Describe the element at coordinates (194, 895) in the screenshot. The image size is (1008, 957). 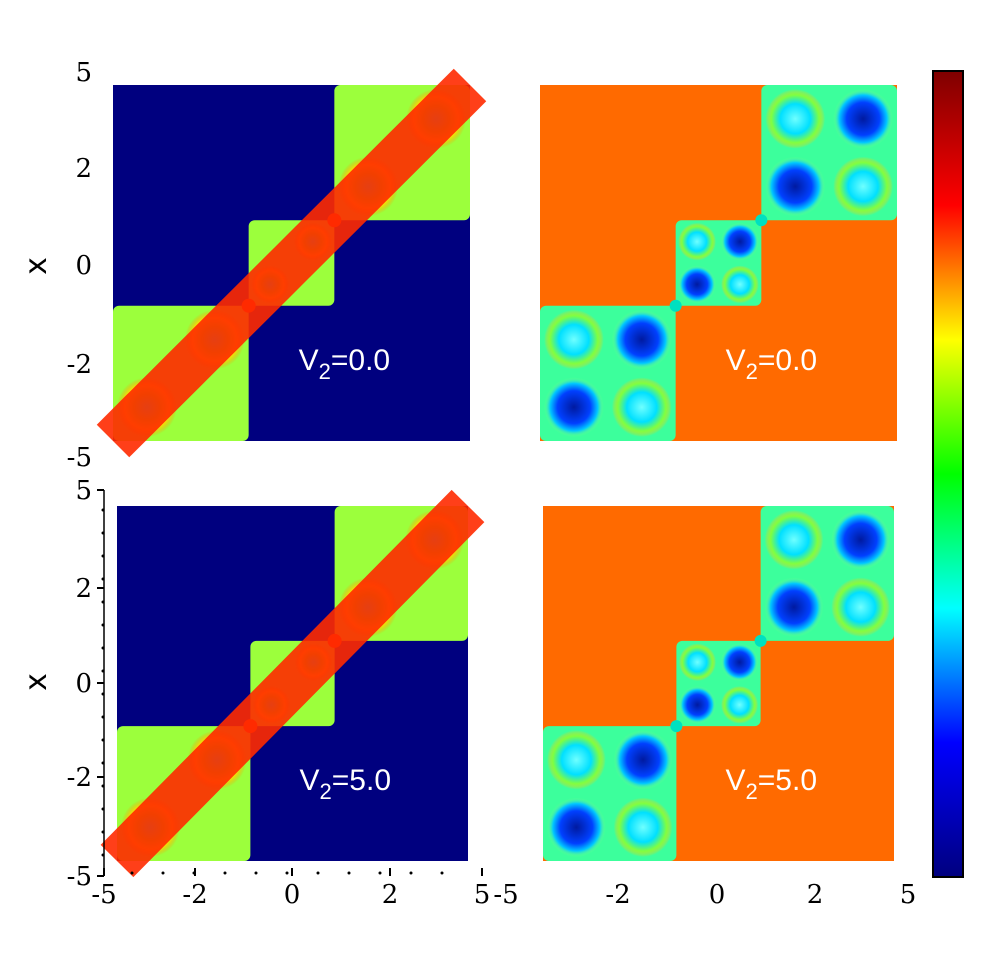
I see `x-tick-label-left: -2` at that location.